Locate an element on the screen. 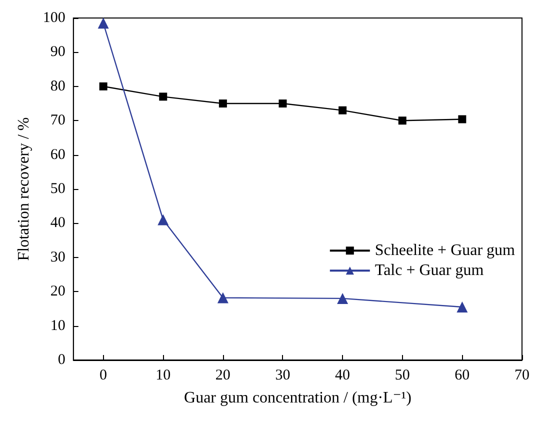  x-tick-label: 20 is located at coordinates (222, 376).